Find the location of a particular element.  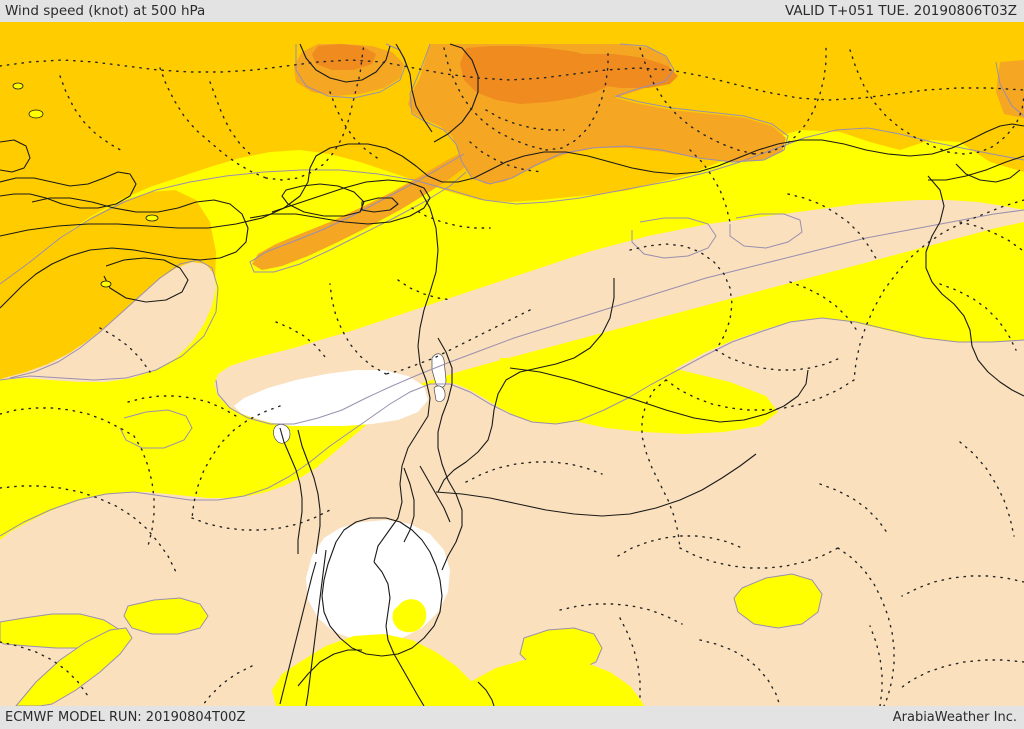

valid-time-label: VALID T+051 TUE. 20190806T03Z is located at coordinates (900, 11).